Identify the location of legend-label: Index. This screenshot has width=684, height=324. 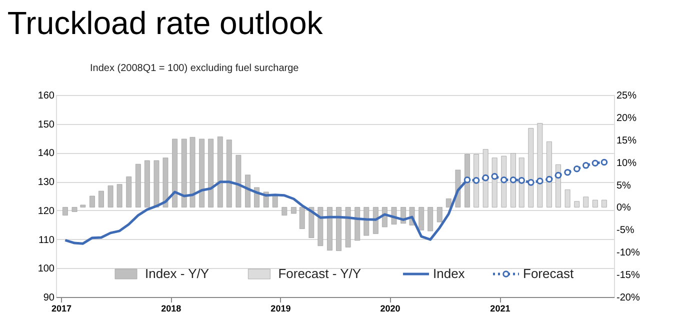
(449, 273).